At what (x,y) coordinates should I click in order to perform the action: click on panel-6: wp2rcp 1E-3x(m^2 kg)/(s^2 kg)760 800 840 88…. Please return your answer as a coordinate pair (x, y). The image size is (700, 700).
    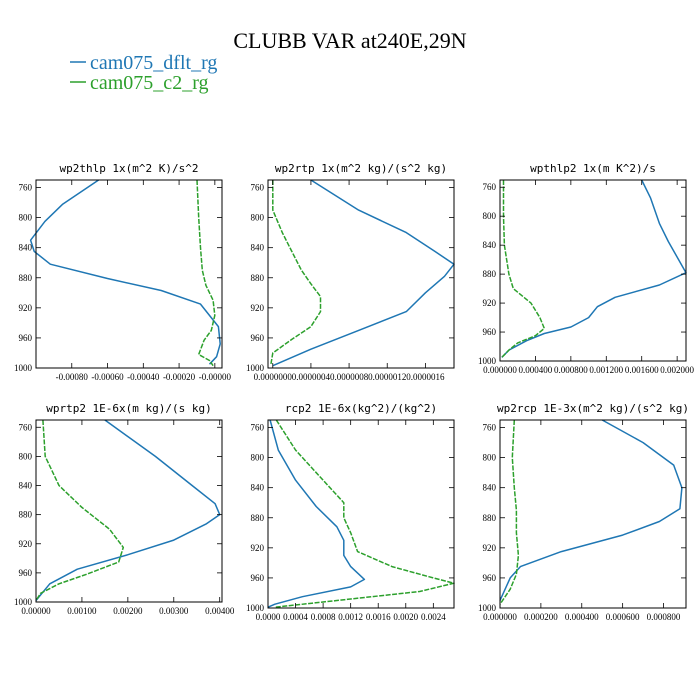
    Looking at the image, I should click on (583, 512).